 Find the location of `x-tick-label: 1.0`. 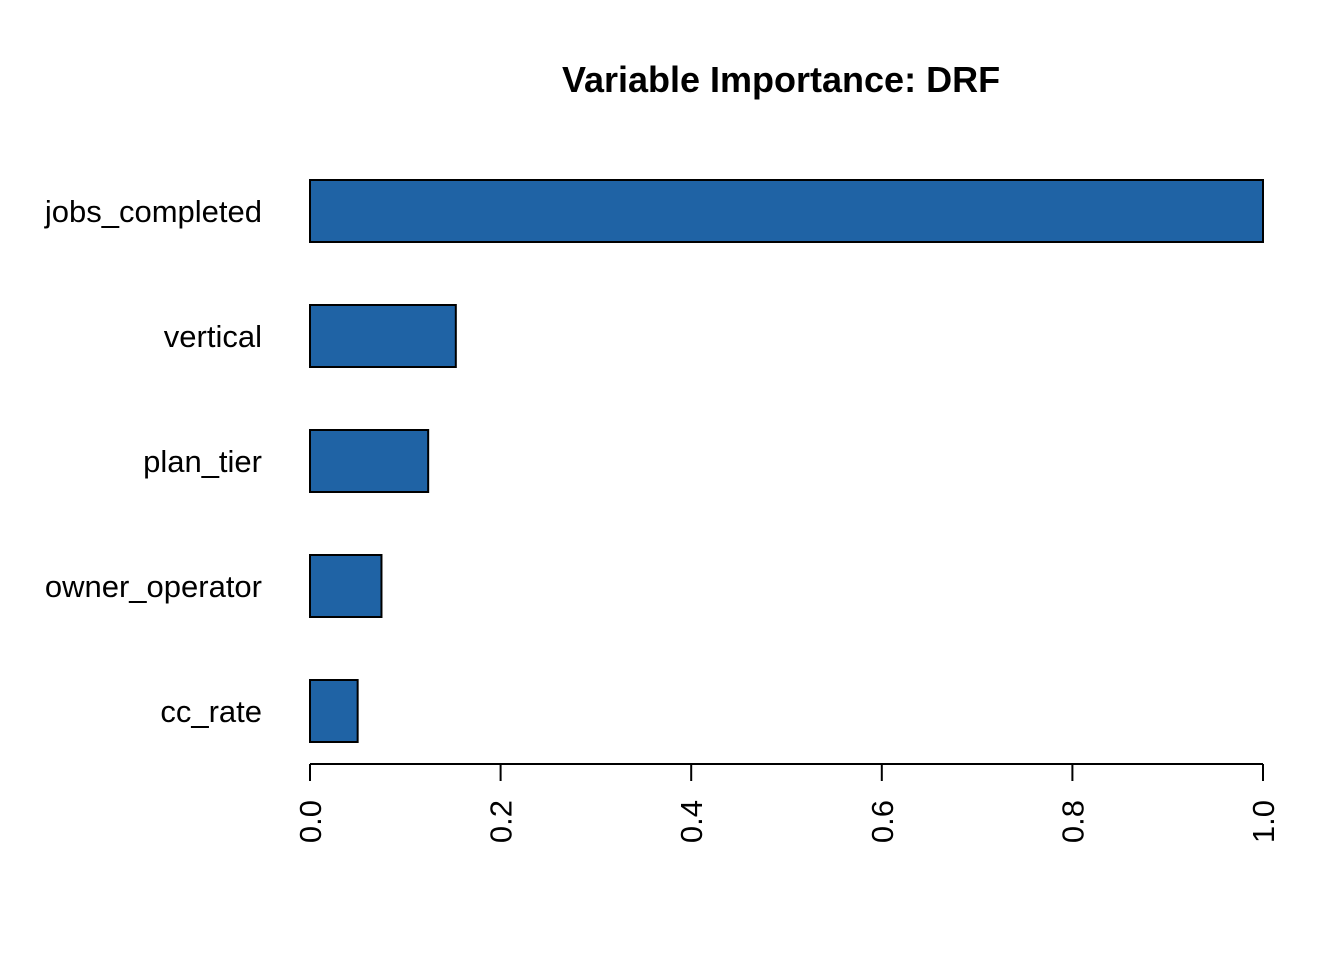

x-tick-label: 1.0 is located at coordinates (1263, 821).